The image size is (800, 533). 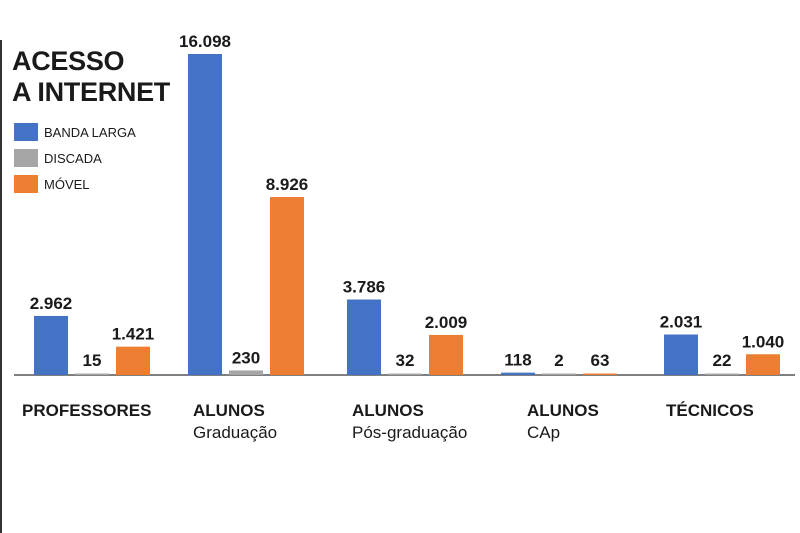 I want to click on legend: BANDA LARGA DISCADA MÓVEL, so click(x=75, y=158).